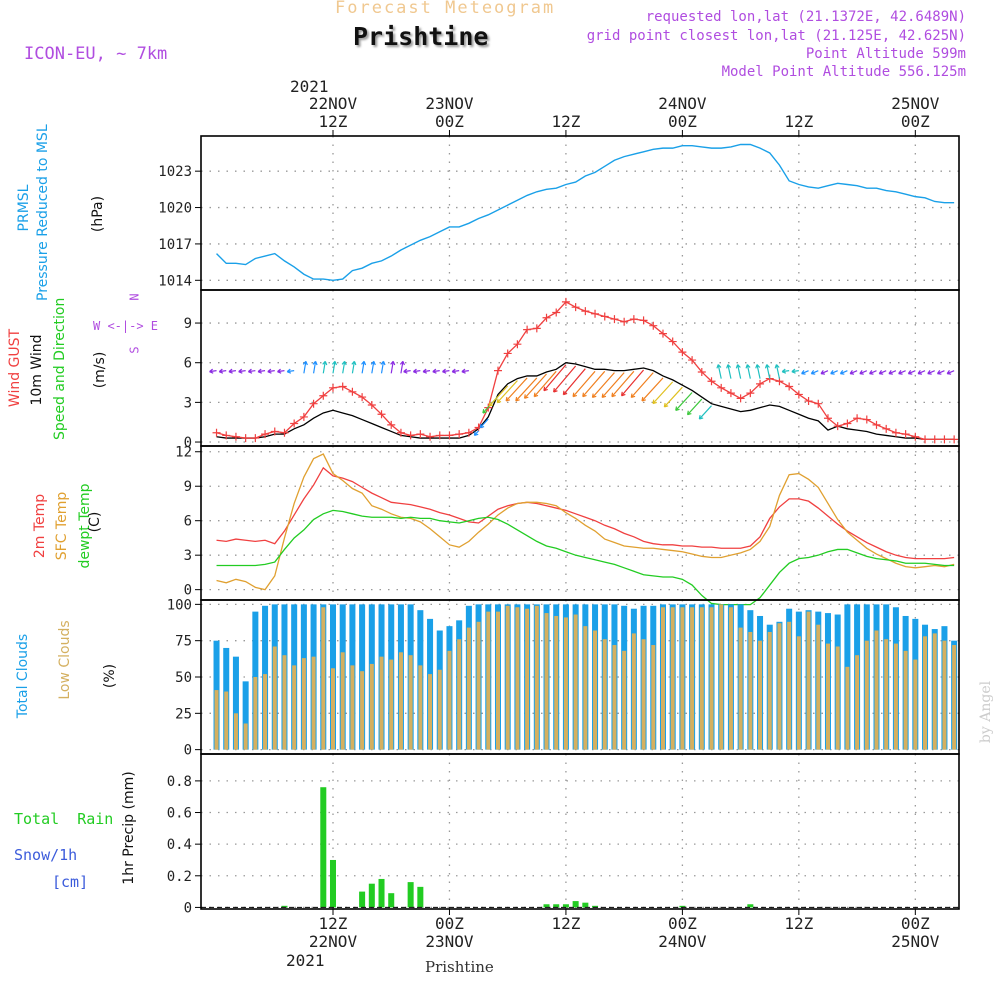 This screenshot has width=1000, height=1000. What do you see at coordinates (179, 845) in the screenshot?
I see `ytick-label-precip: 0.4` at bounding box center [179, 845].